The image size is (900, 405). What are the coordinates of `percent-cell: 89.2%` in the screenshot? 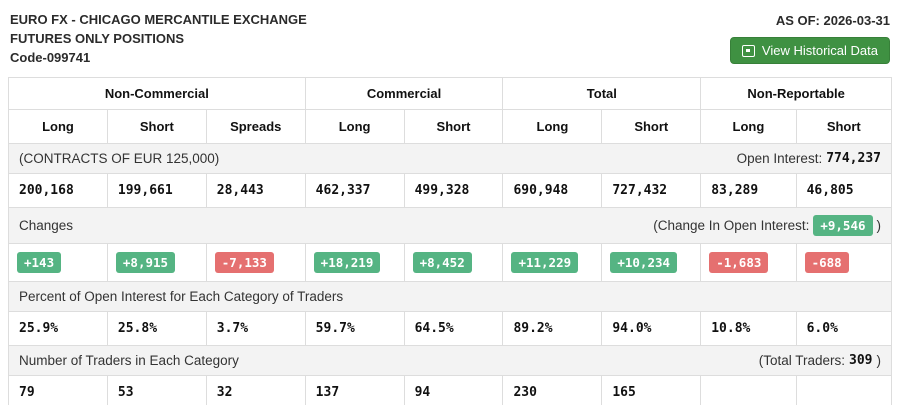 It's located at (552, 328).